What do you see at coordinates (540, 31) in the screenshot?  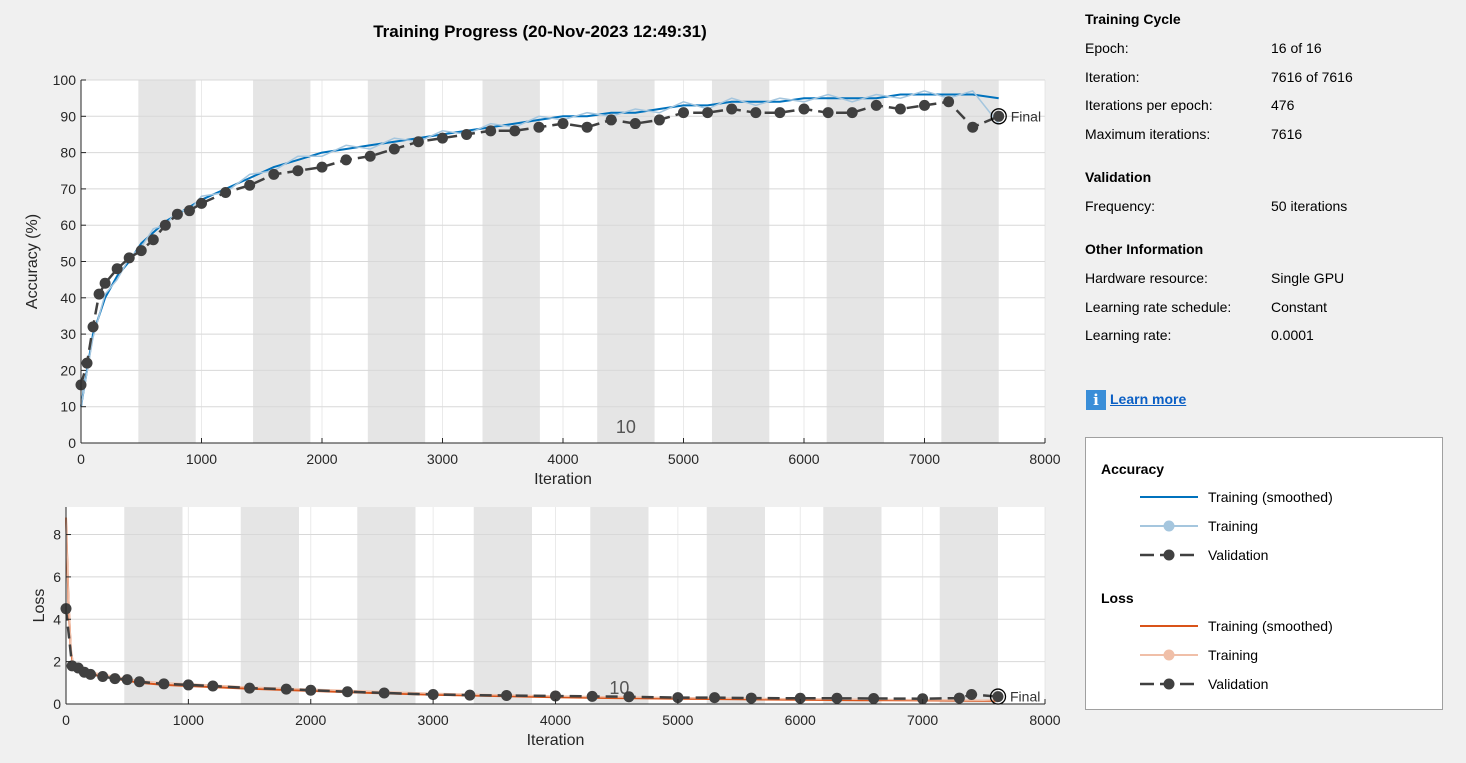 I see `chart-title: Training Progress (20-Nov-2023 12:49:31)` at bounding box center [540, 31].